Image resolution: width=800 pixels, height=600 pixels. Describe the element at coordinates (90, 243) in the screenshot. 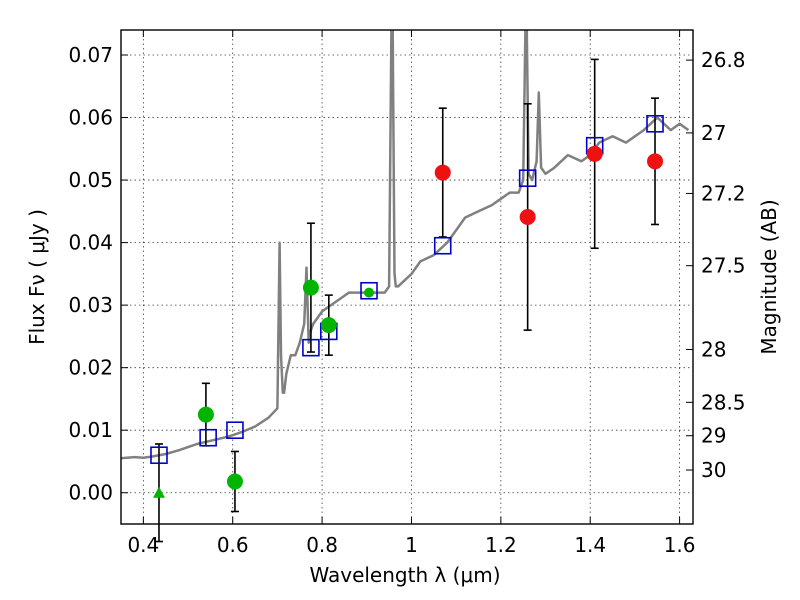

I see `y-tick-label: 0.04` at that location.